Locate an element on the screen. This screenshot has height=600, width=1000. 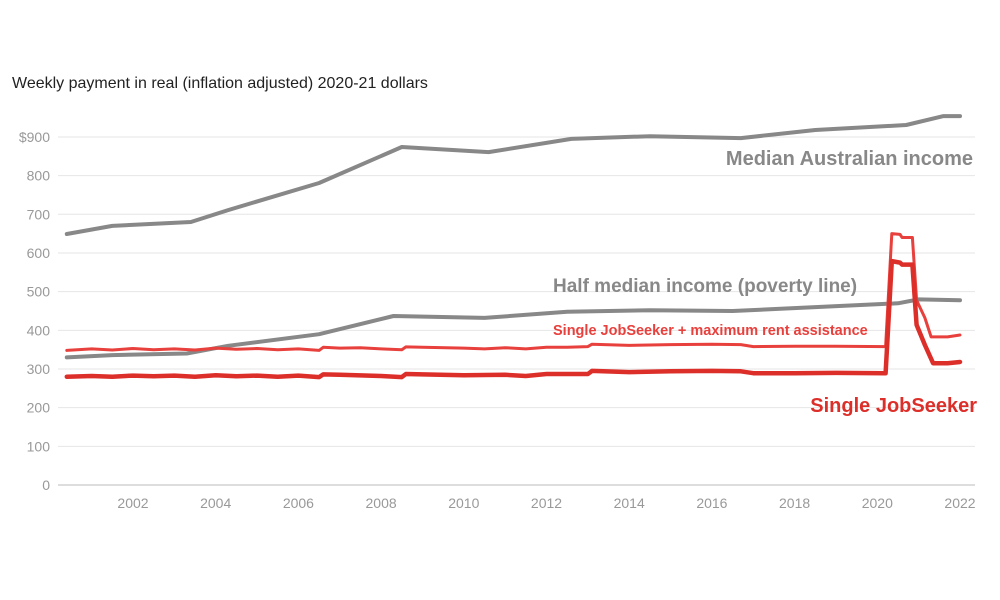
x-tick-label: 2020 is located at coordinates (877, 503).